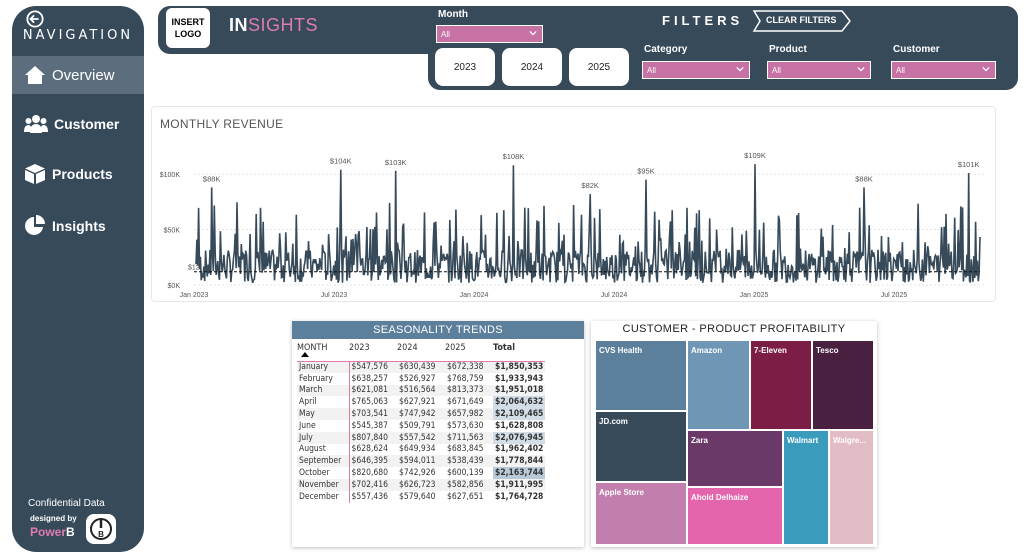 The height and width of the screenshot is (558, 1024). What do you see at coordinates (174, 286) in the screenshot?
I see `y-tick-label: $0K` at bounding box center [174, 286].